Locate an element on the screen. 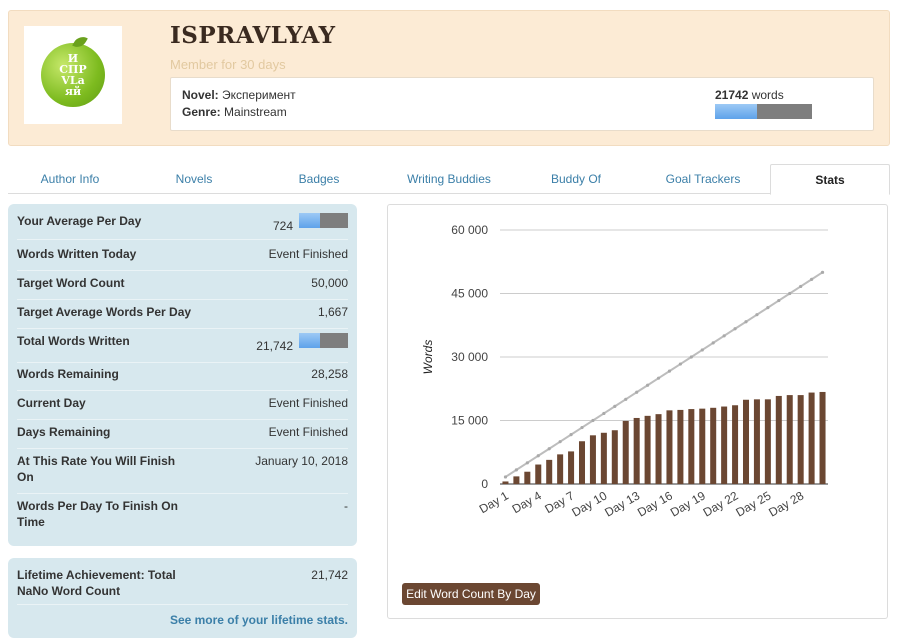 Image resolution: width=900 pixels, height=638 pixels. average-progress-fill is located at coordinates (310, 220).